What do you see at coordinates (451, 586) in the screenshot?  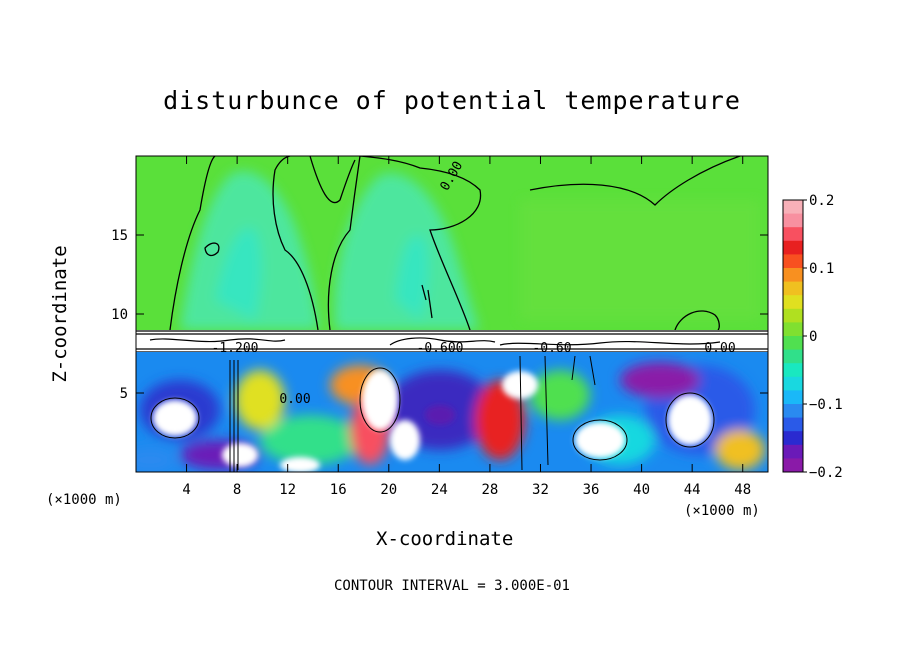 I see `contour-interval-note: CONTOUR INTERVAL = 3.000E-01` at bounding box center [451, 586].